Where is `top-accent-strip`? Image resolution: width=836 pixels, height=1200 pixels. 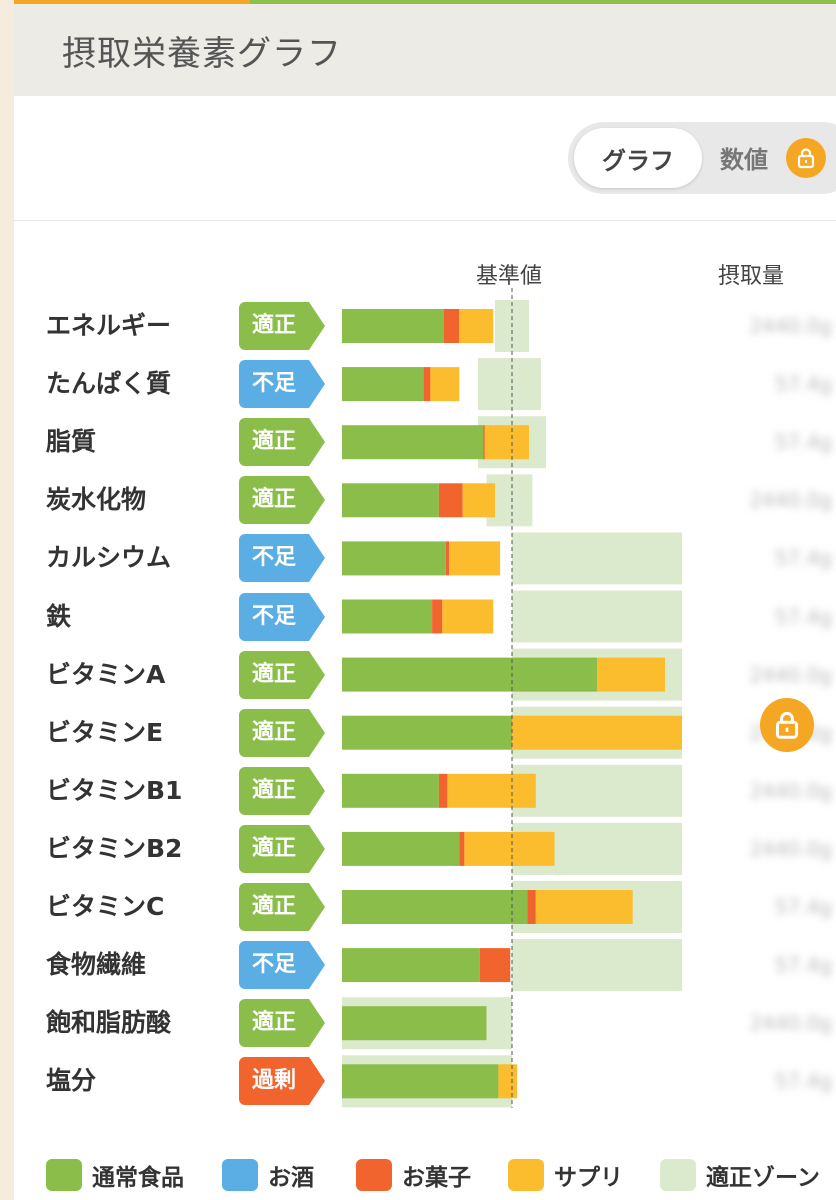 top-accent-strip is located at coordinates (418, 2).